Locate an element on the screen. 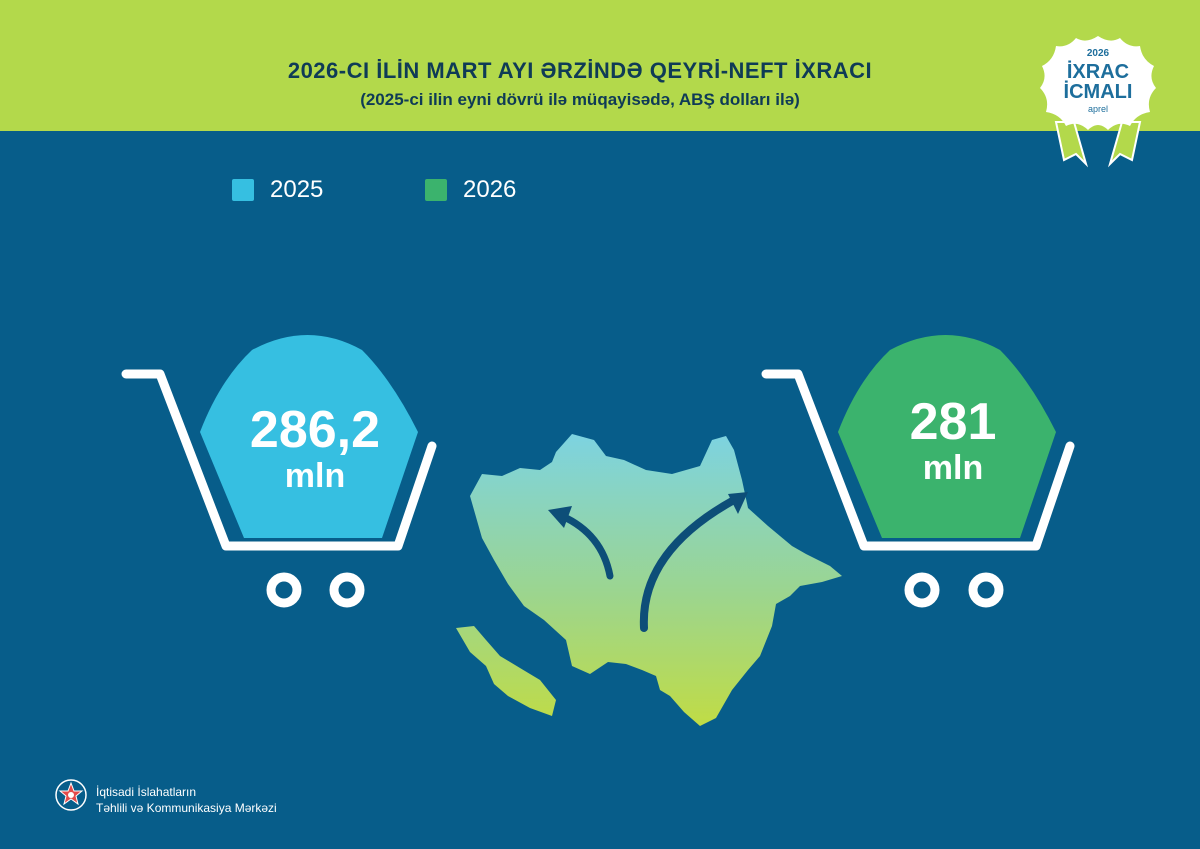 Image resolution: width=1200 pixels, height=849 pixels. cart-2026-fill is located at coordinates (947, 436).